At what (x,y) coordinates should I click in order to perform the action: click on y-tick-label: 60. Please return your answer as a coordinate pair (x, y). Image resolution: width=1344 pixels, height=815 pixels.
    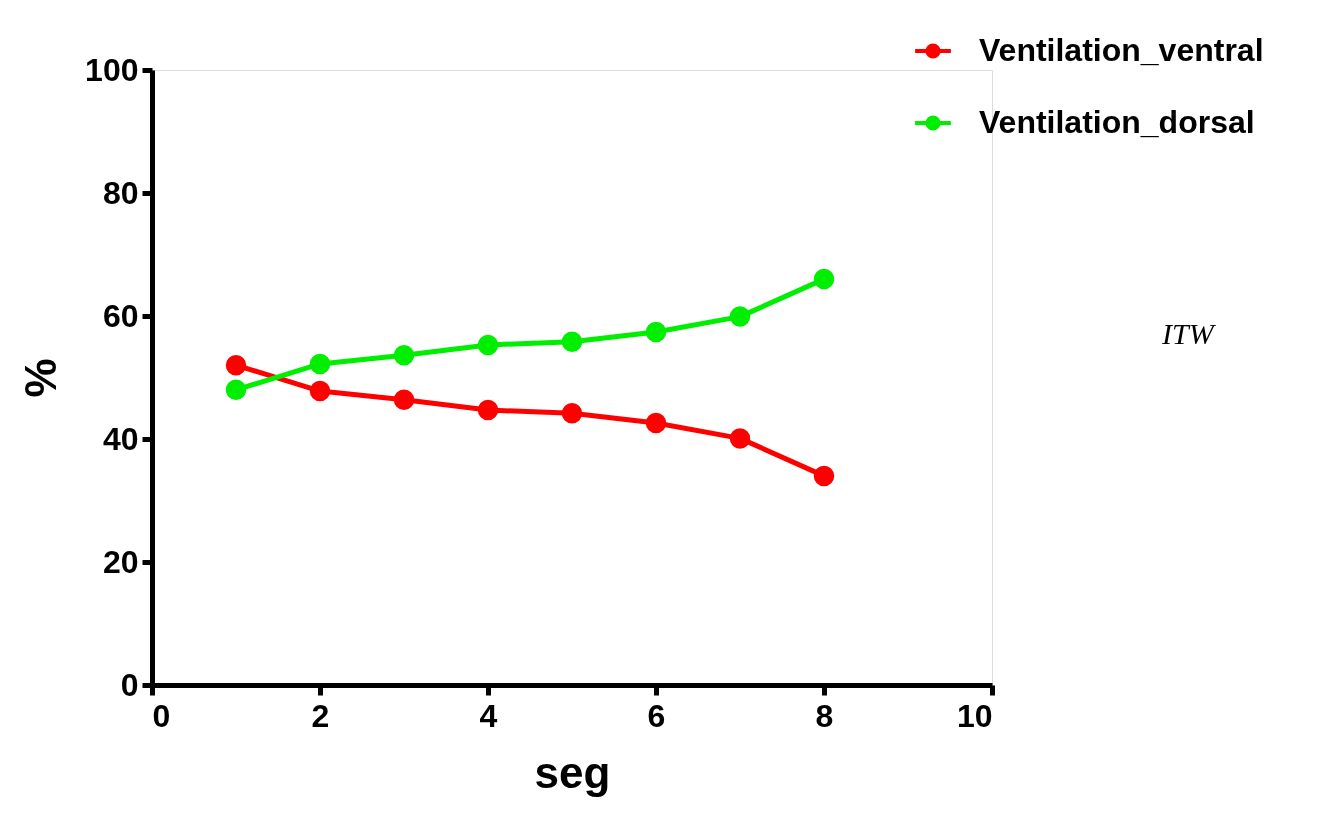
    Looking at the image, I should click on (120, 315).